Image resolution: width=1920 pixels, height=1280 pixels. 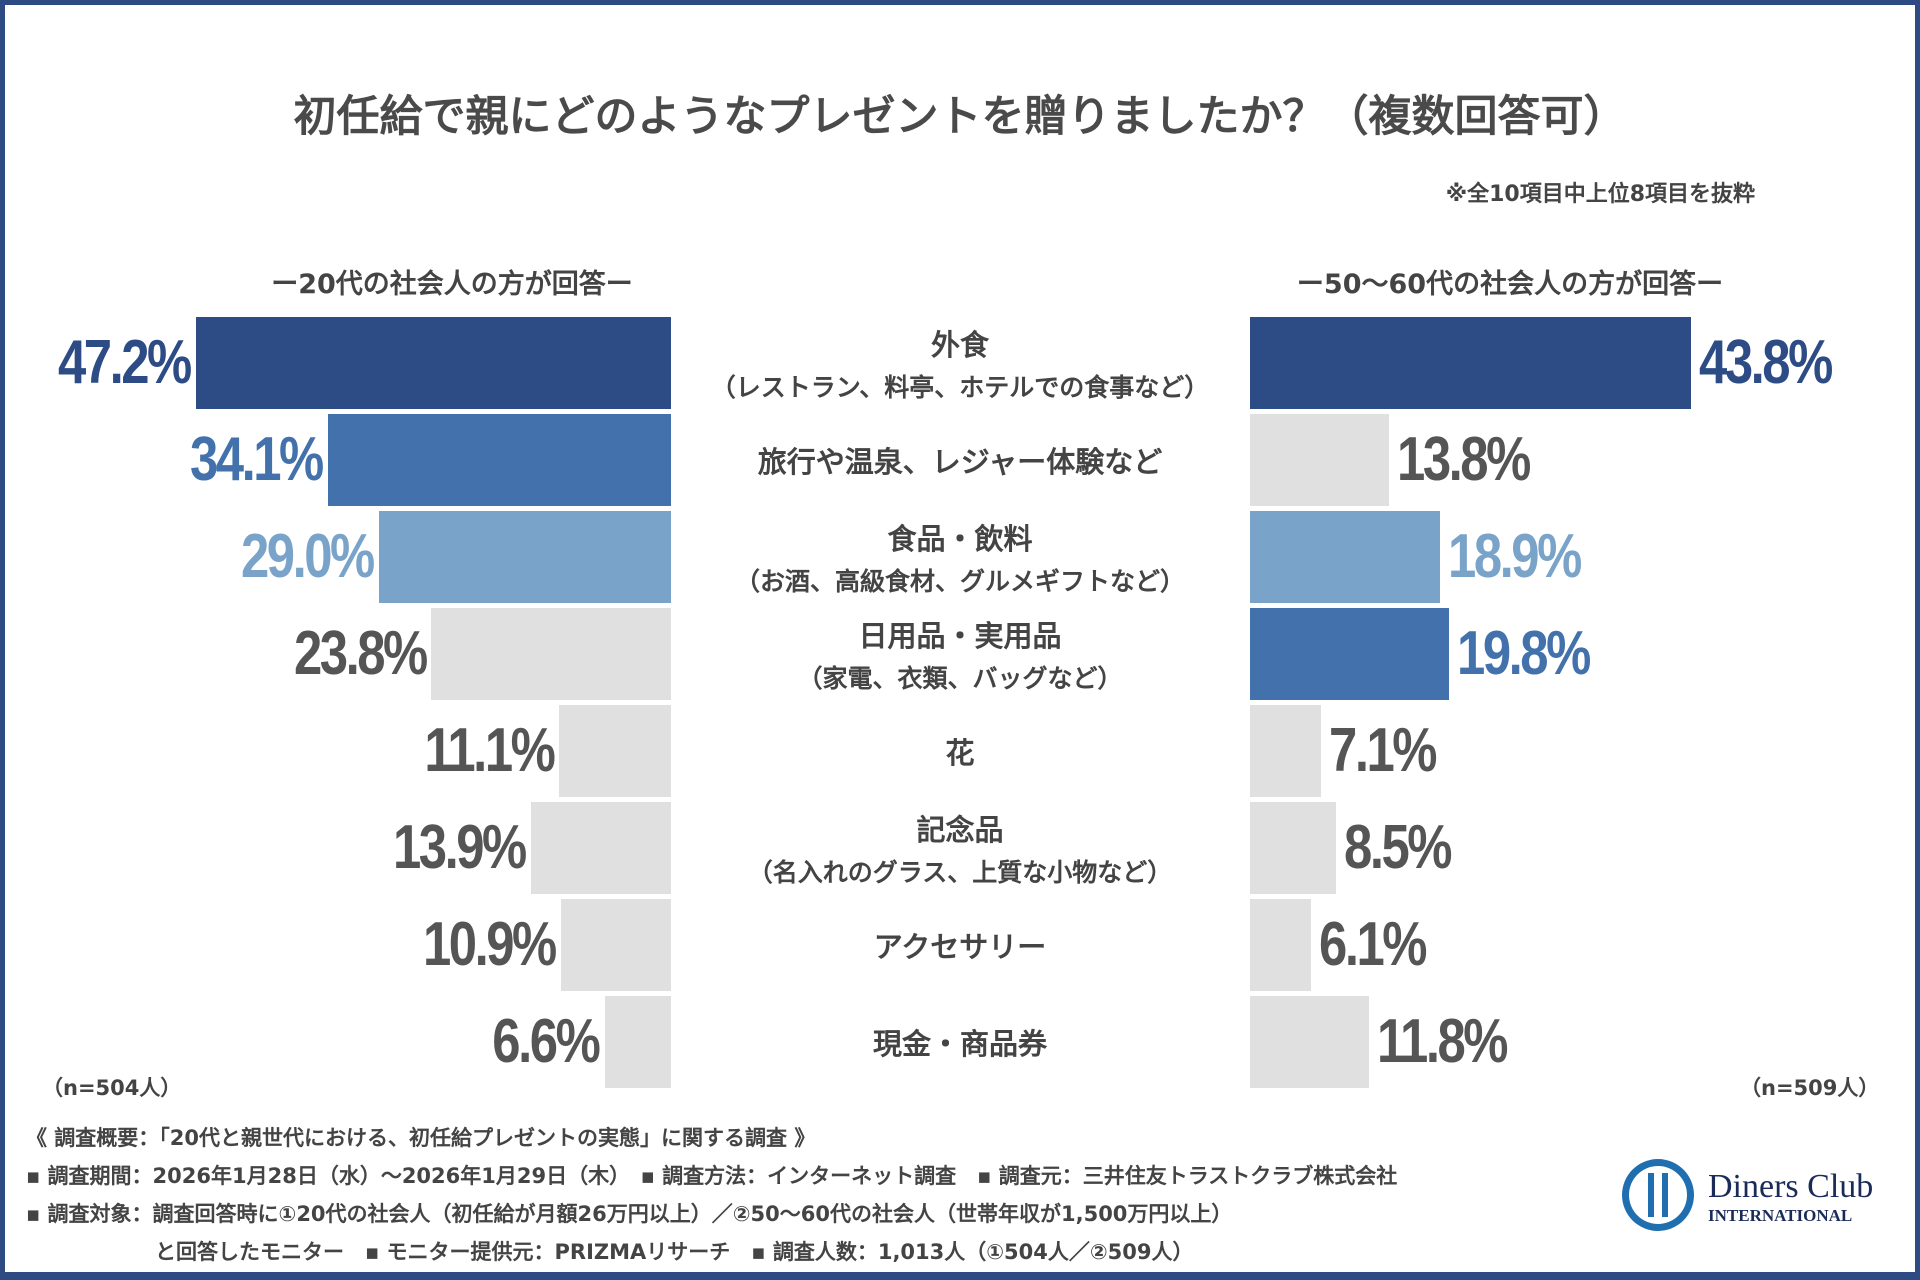 What do you see at coordinates (460, 847) in the screenshot?
I see `value-label-20s: 13.9%` at bounding box center [460, 847].